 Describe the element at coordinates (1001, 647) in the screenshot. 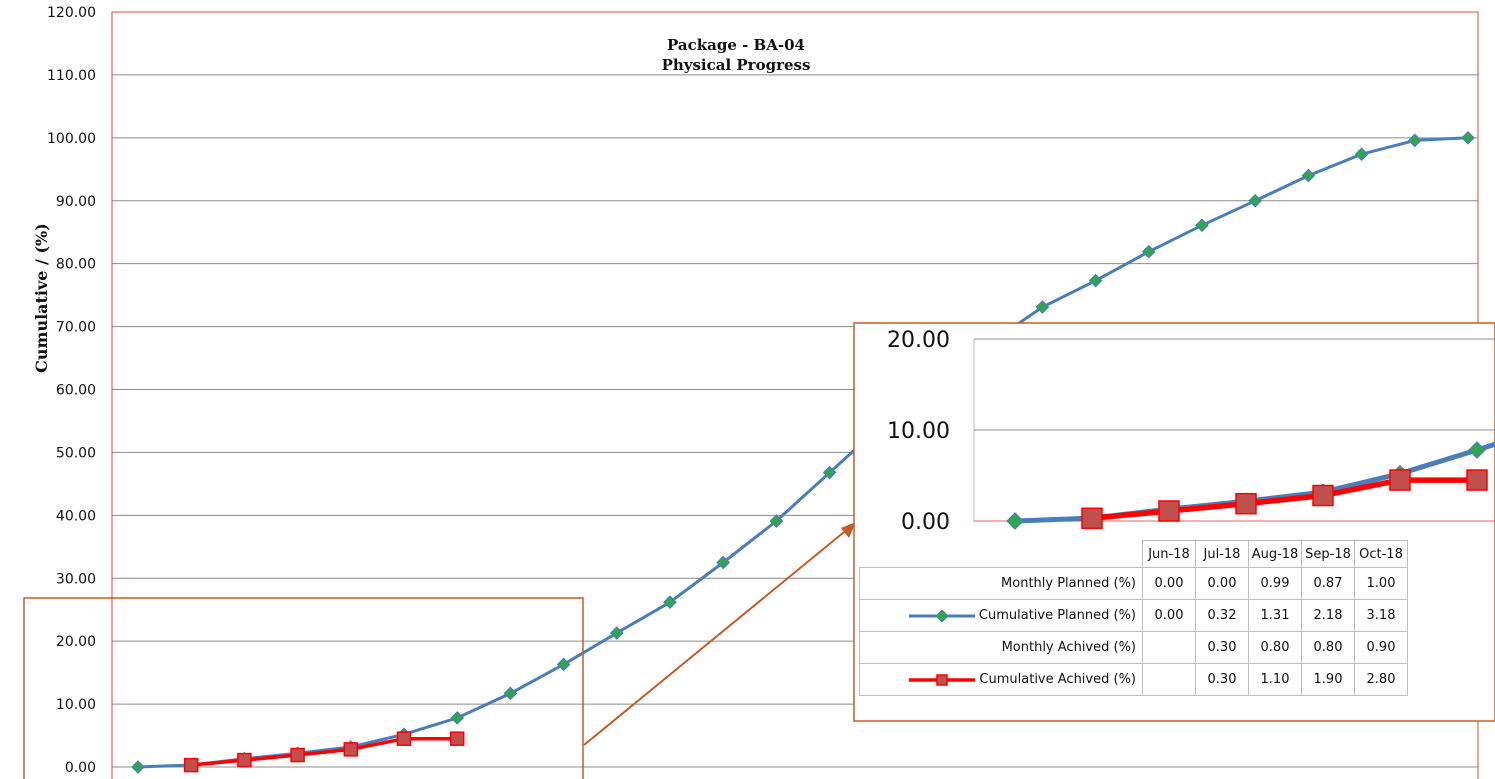

I see `row-label: Monthly Achived (%)` at that location.